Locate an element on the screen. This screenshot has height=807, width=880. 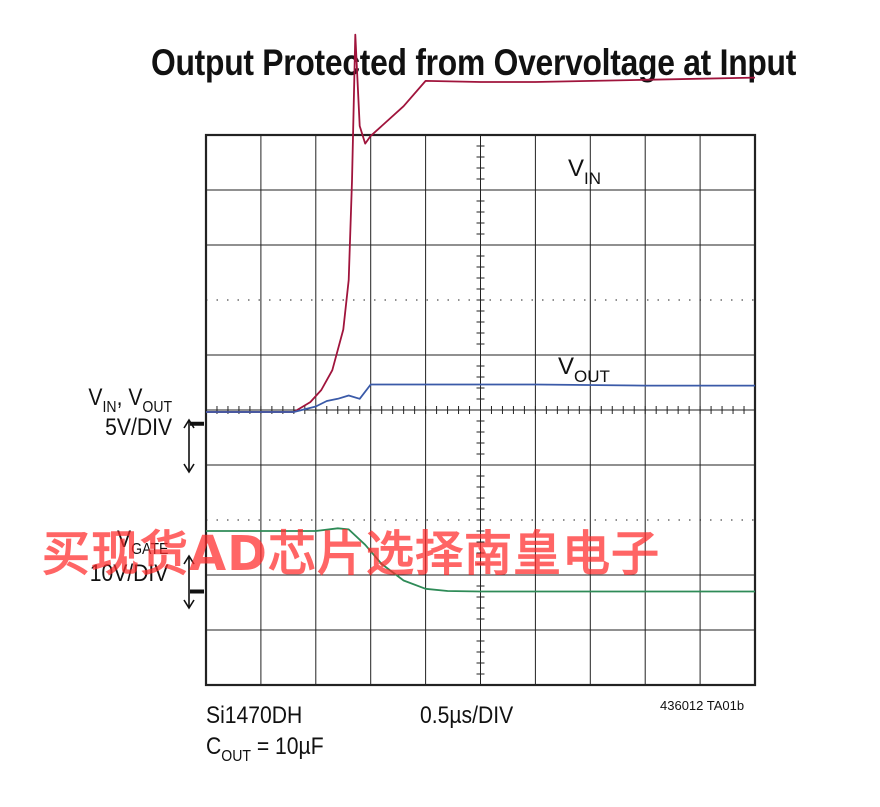
vin-vout-scale-label: 5V/DIV is located at coordinates (138, 427).